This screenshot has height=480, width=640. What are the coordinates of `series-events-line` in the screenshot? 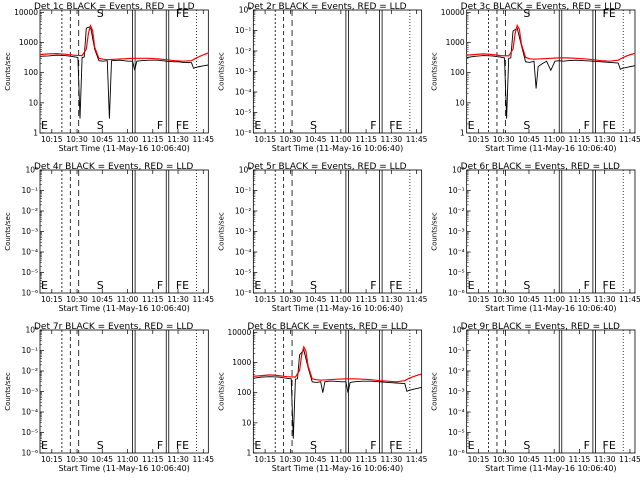 It's located at (551, 73).